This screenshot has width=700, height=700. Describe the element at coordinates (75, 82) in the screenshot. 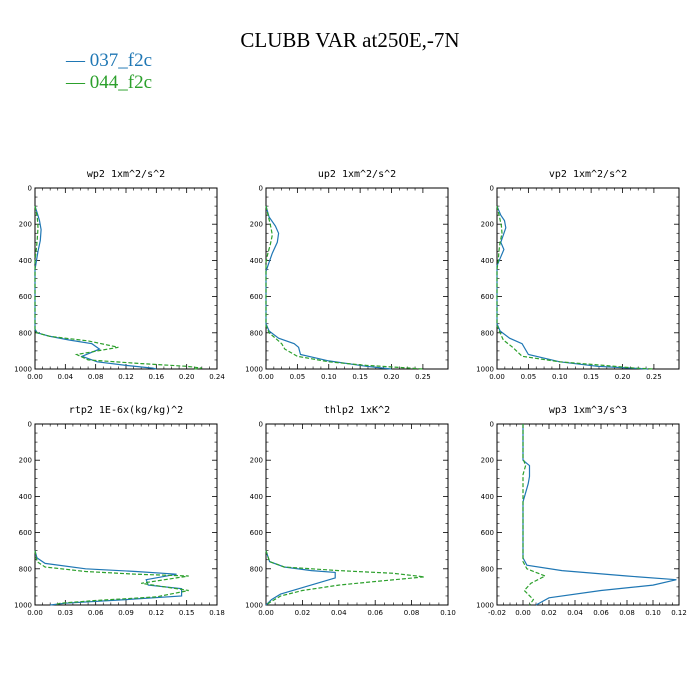

I see `legend-line-044: —` at that location.